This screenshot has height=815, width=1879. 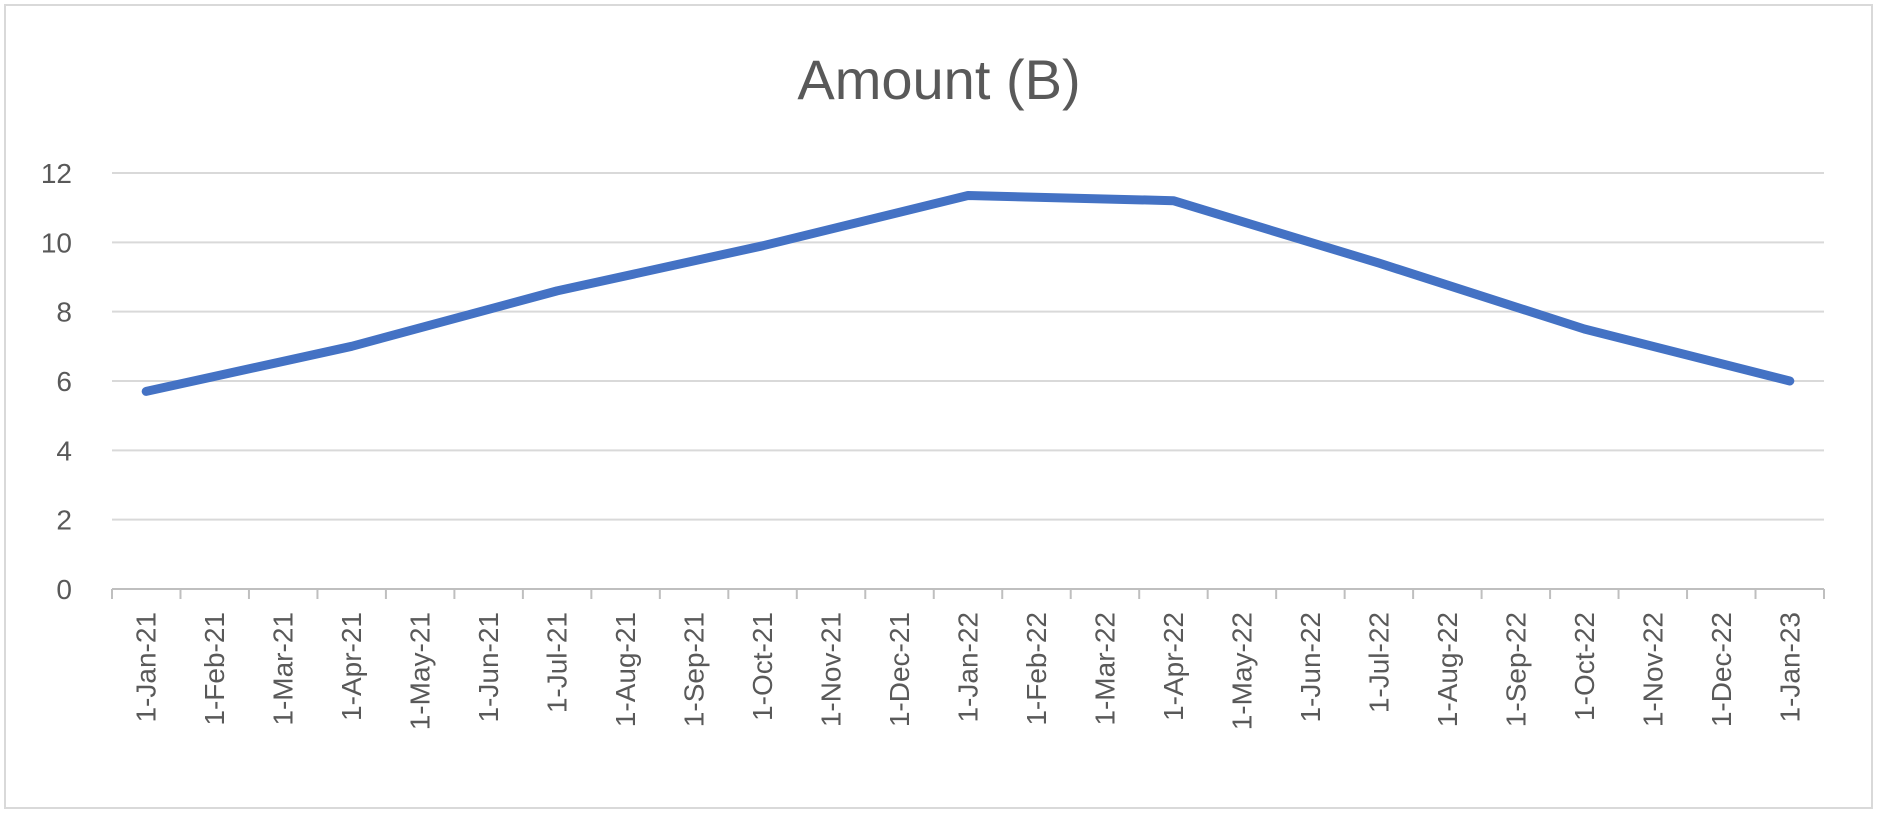 I want to click on y-tick-label: 8, so click(x=64, y=312).